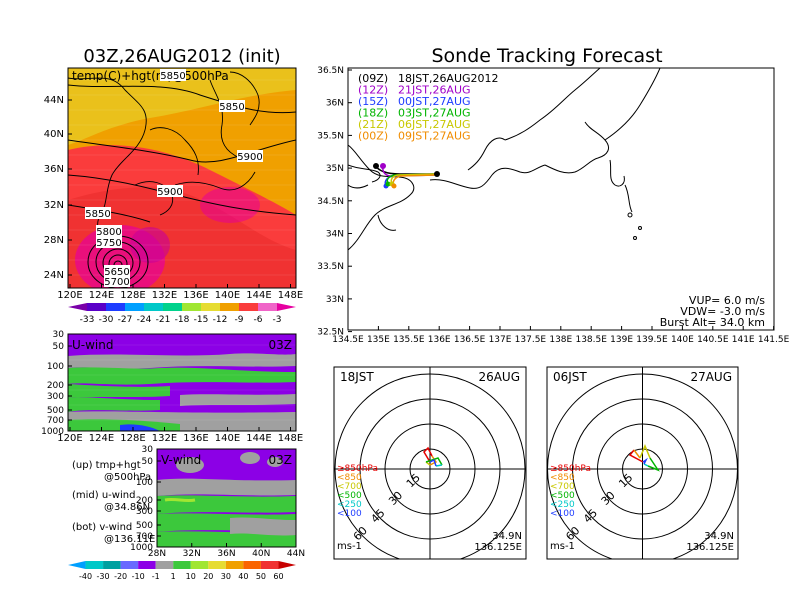 This screenshot has height=612, width=792. What do you see at coordinates (182, 320) in the screenshot?
I see `colorbar-label: -18` at bounding box center [182, 320].